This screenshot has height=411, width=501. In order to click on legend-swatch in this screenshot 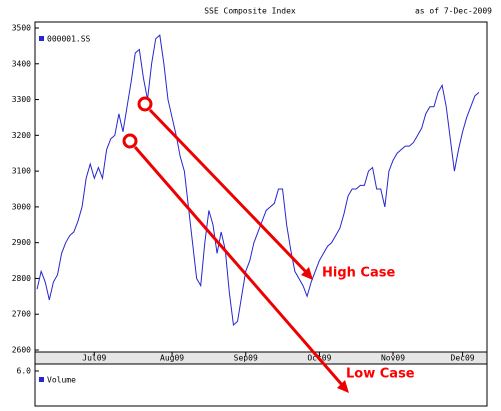, I will do `click(41, 38)`.